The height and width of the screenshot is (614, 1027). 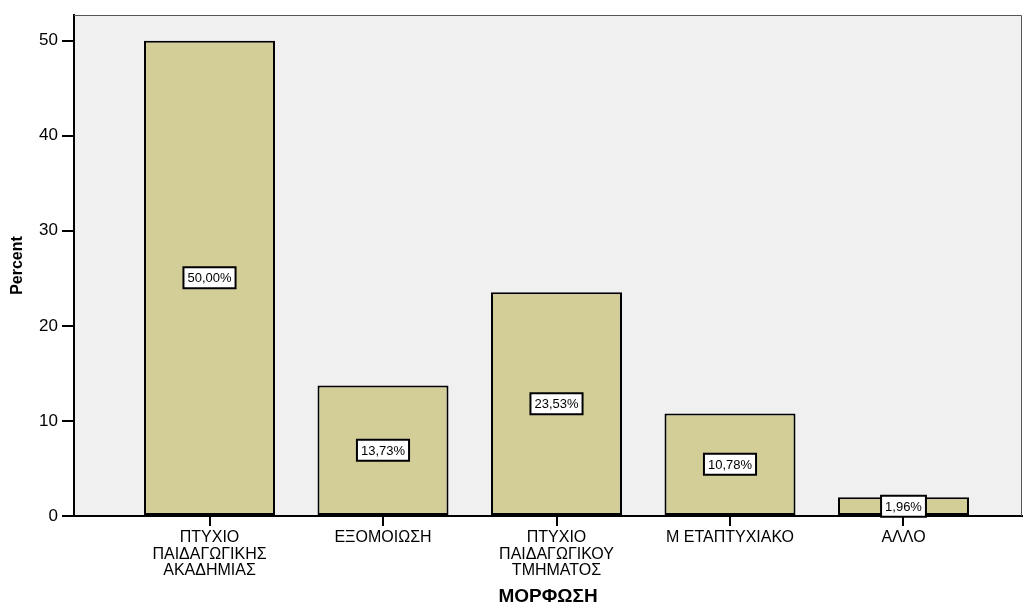 What do you see at coordinates (48, 230) in the screenshot?
I see `y-tick-label: 30` at bounding box center [48, 230].